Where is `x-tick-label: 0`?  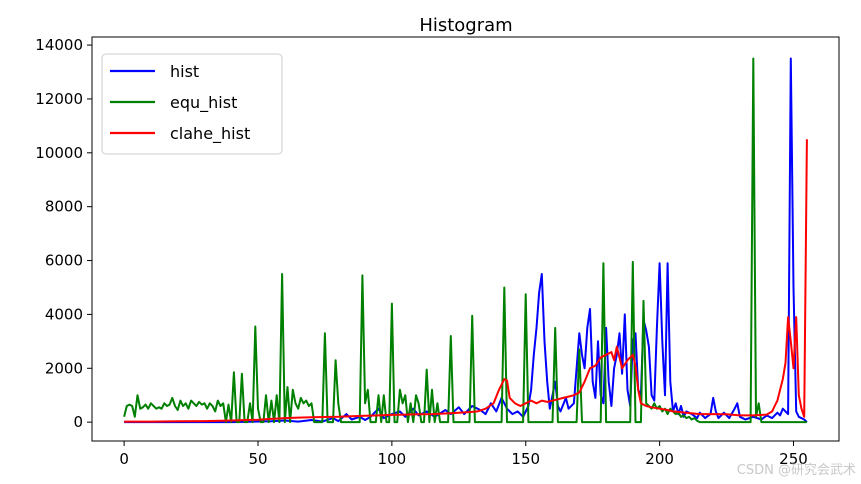
x-tick-label: 0 is located at coordinates (124, 459).